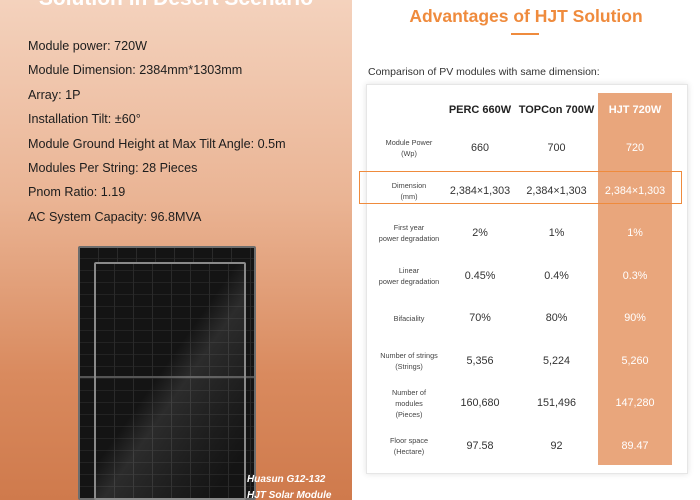 Image resolution: width=700 pixels, height=500 pixels. Describe the element at coordinates (635, 190) in the screenshot. I see `cell-hjt: 2,384×1,303` at that location.